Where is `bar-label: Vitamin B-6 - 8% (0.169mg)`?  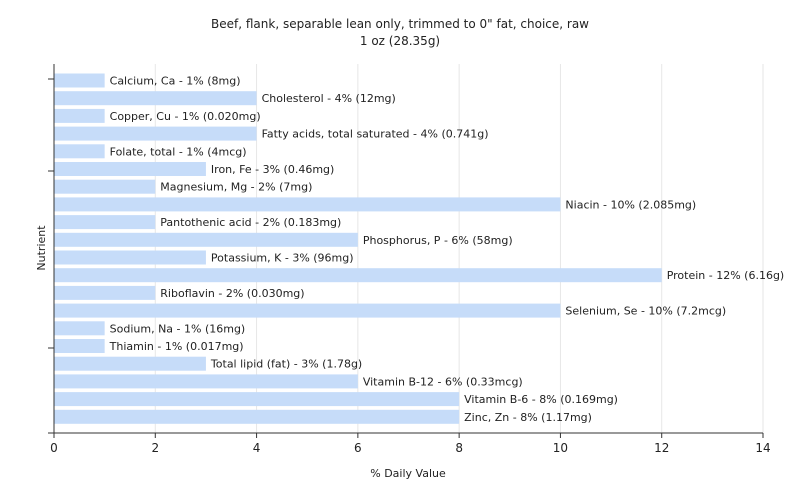
bar-label: Vitamin B-6 - 8% (0.169mg) is located at coordinates (541, 399).